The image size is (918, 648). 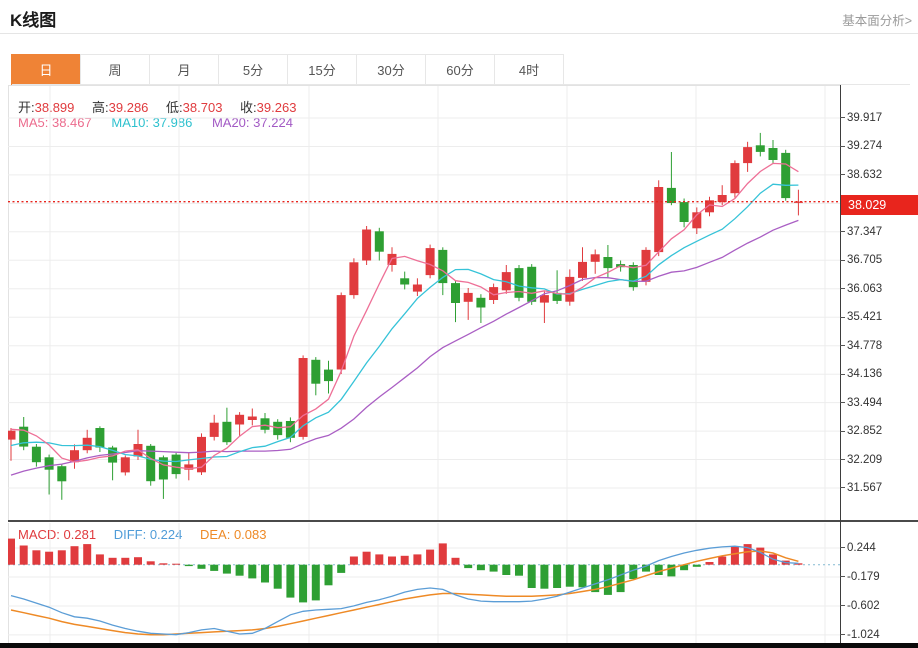 What do you see at coordinates (202, 107) in the screenshot?
I see `low-value: 38.703` at bounding box center [202, 107].